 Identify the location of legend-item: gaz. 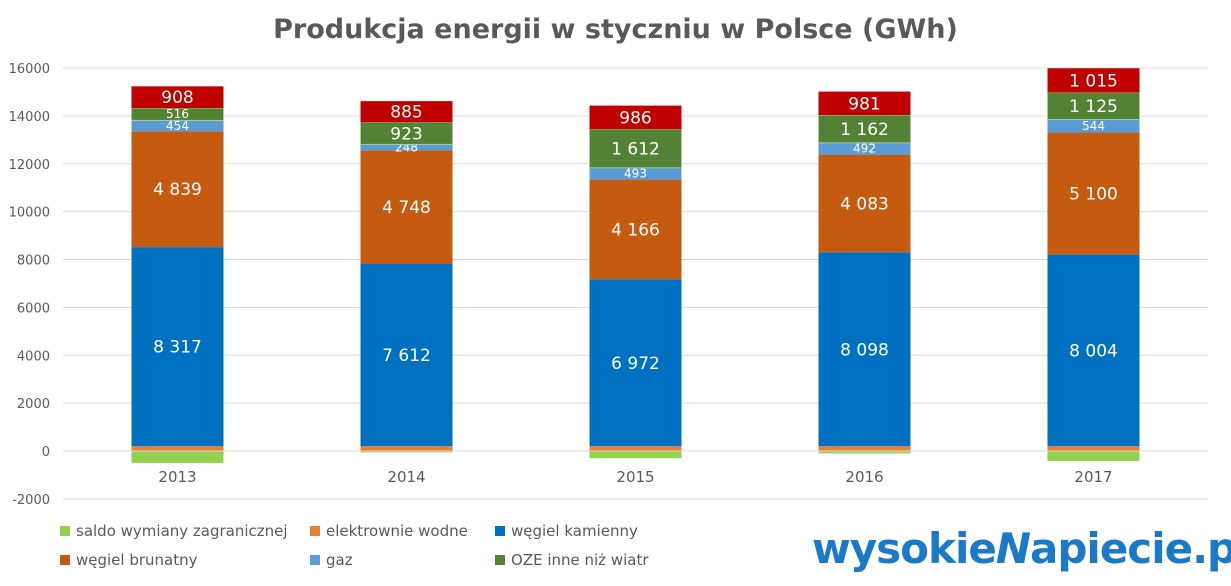
(331, 560).